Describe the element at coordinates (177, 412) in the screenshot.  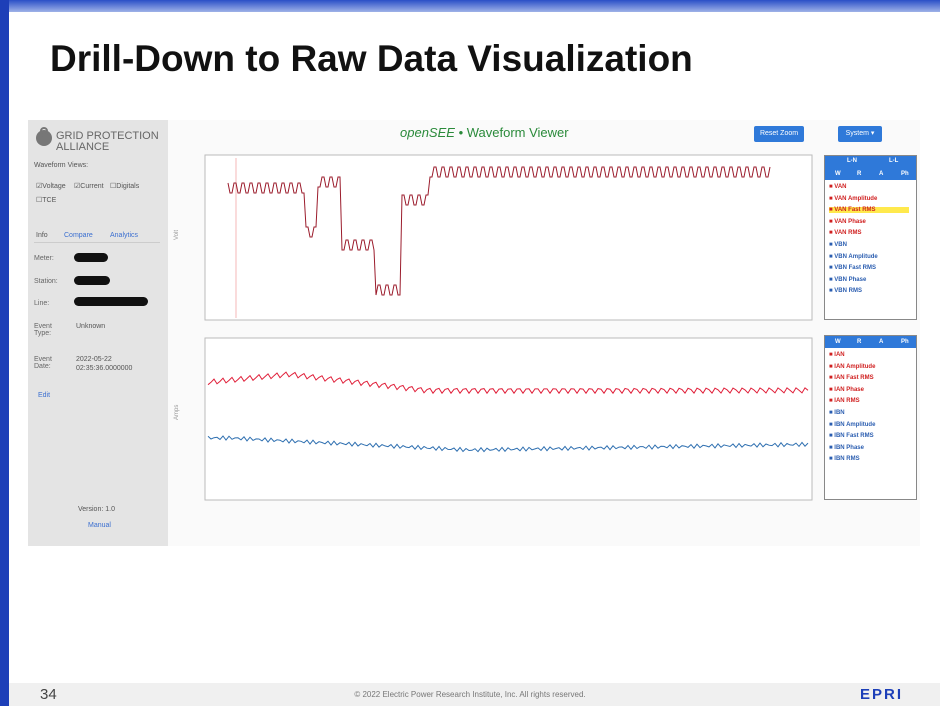
I see `axis-label: Amps` at that location.